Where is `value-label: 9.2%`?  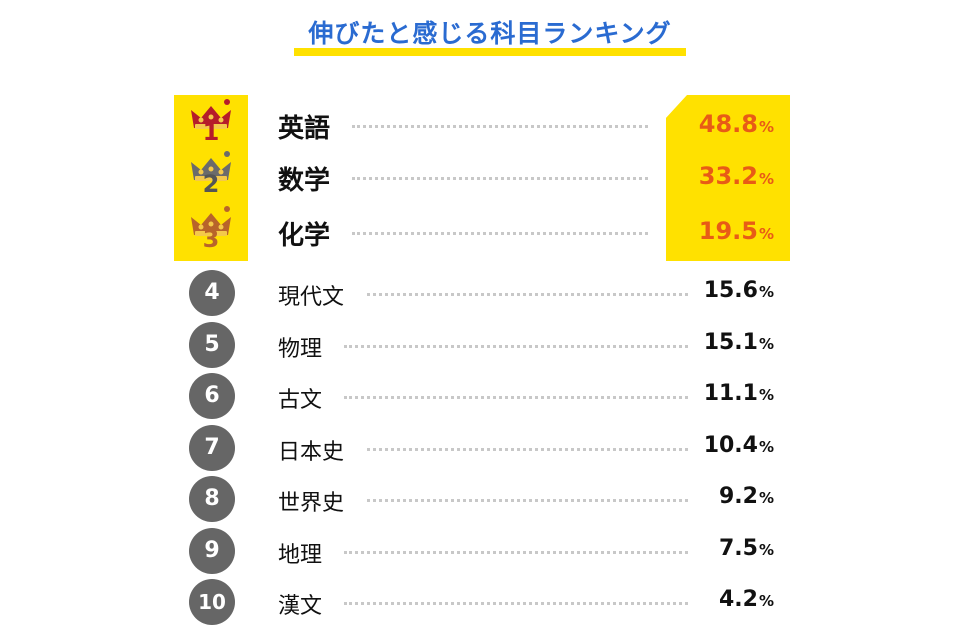
value-label: 9.2% is located at coordinates (746, 496).